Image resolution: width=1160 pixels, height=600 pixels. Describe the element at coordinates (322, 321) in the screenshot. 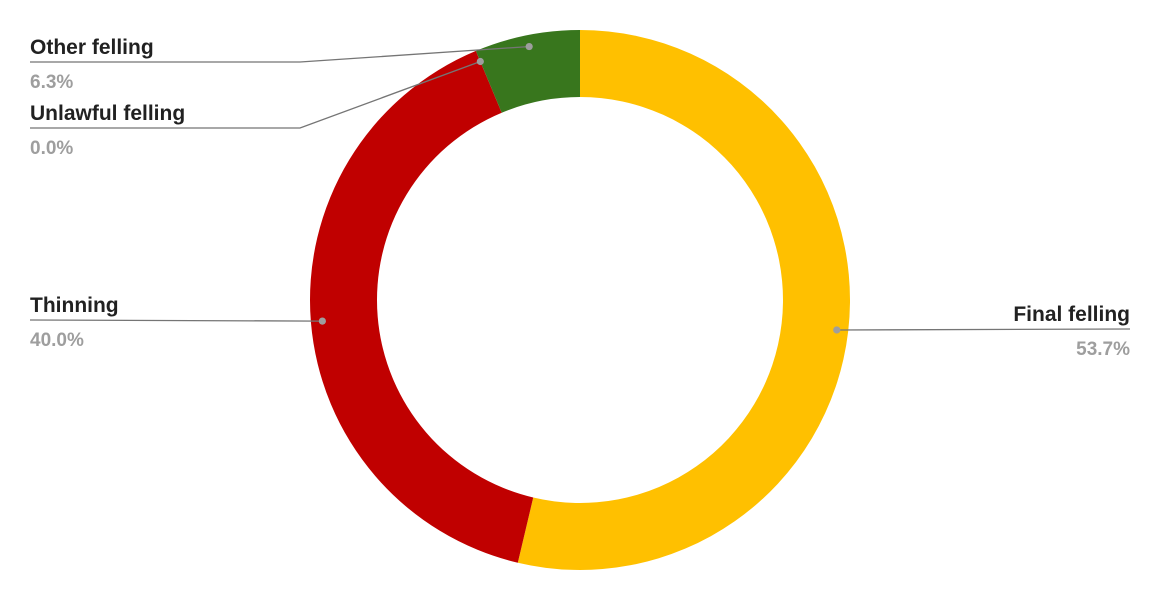

I see `leader-dot-thinning` at that location.